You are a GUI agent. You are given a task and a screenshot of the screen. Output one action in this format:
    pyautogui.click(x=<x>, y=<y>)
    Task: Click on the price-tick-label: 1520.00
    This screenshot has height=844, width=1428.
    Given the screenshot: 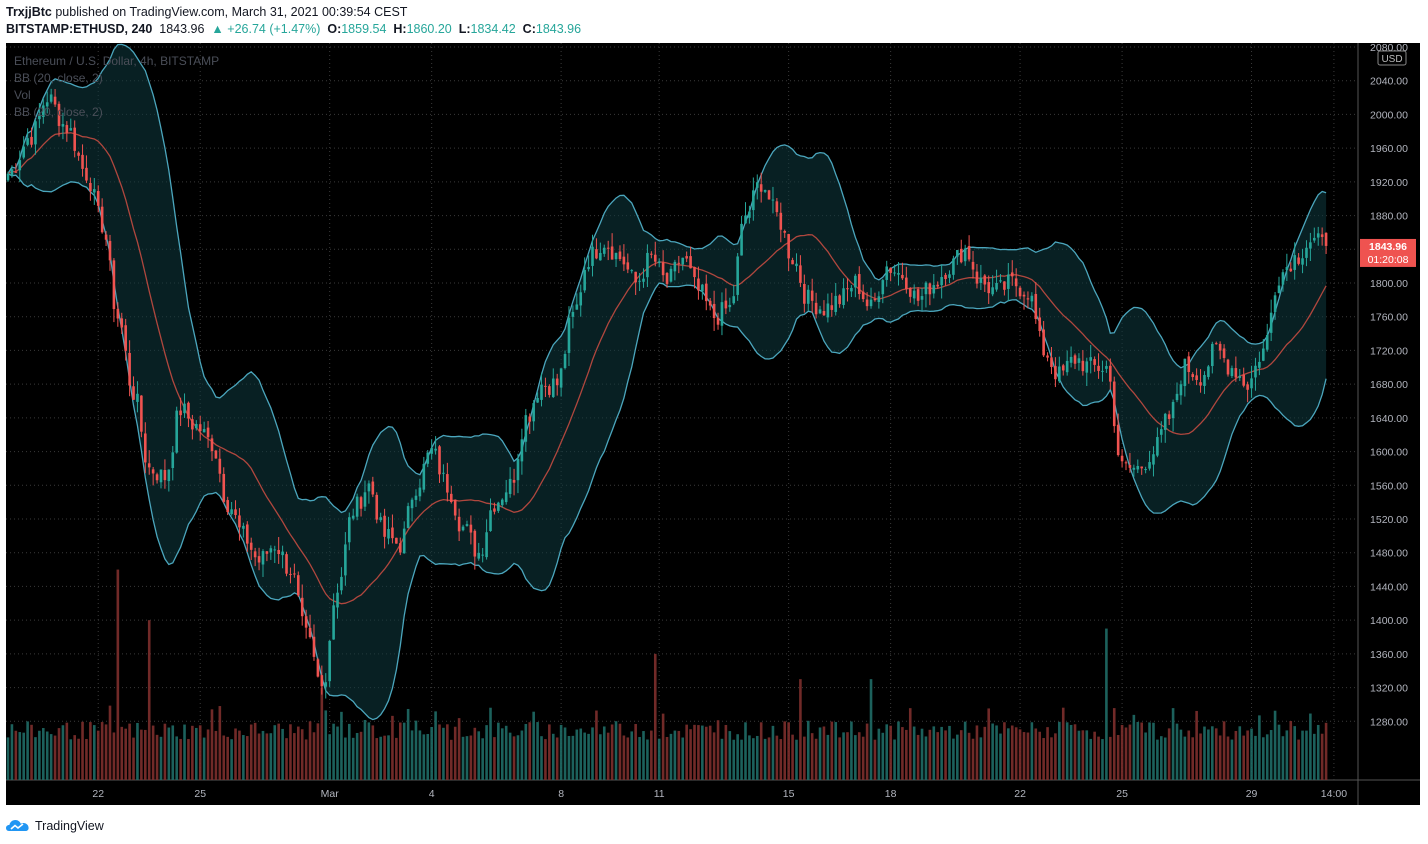 What is the action you would take?
    pyautogui.click(x=1389, y=520)
    